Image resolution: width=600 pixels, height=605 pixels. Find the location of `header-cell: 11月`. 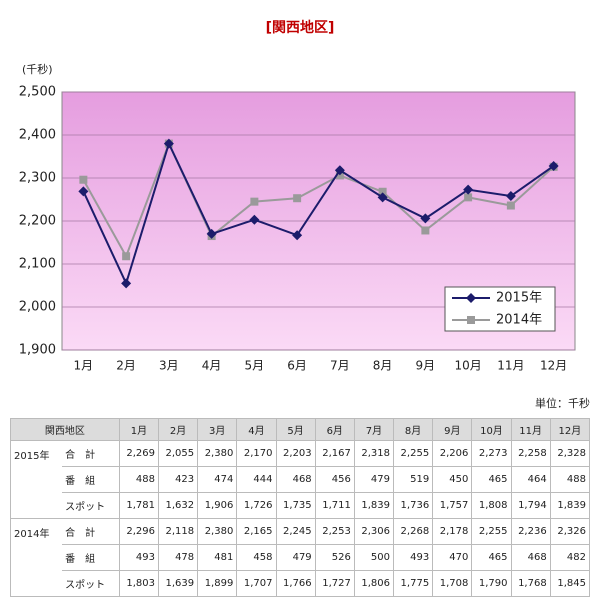

header-cell: 11月 is located at coordinates (530, 429).